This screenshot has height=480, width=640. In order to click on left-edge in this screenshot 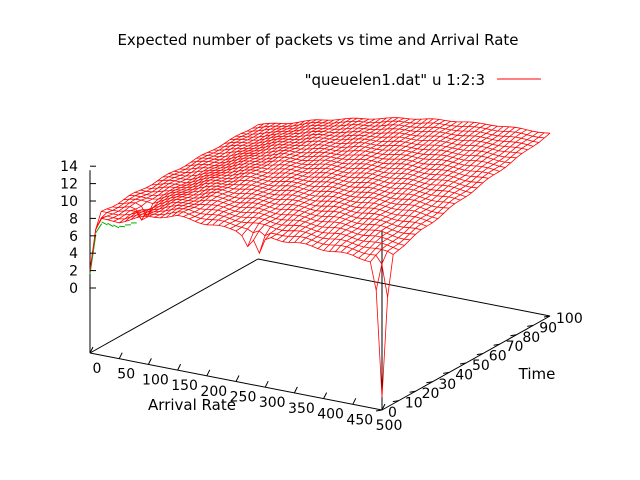, I will do `click(174, 306)`.